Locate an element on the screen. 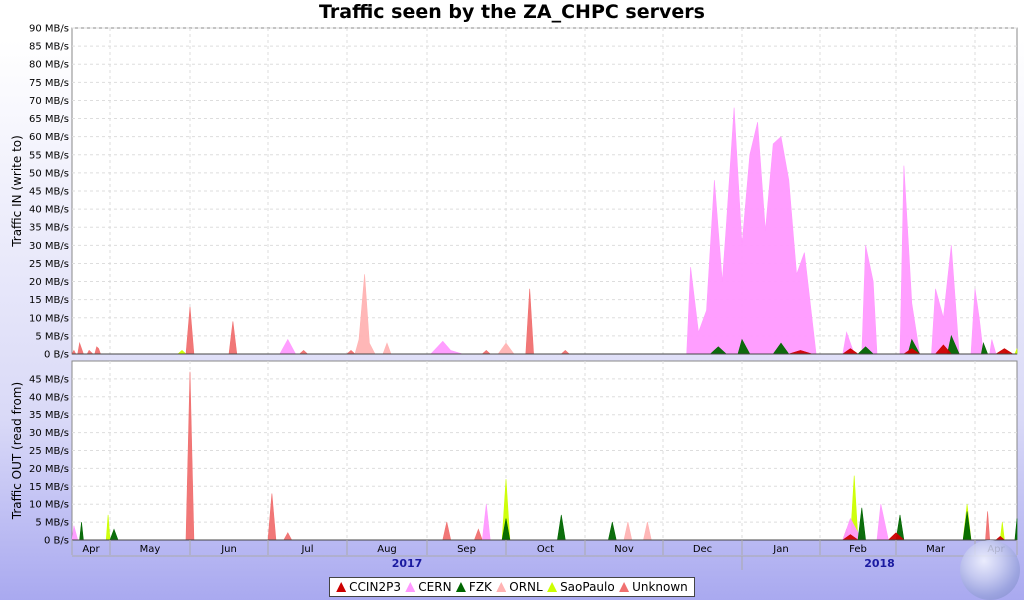 The image size is (1024, 600). x-tick-label: Feb is located at coordinates (858, 549).